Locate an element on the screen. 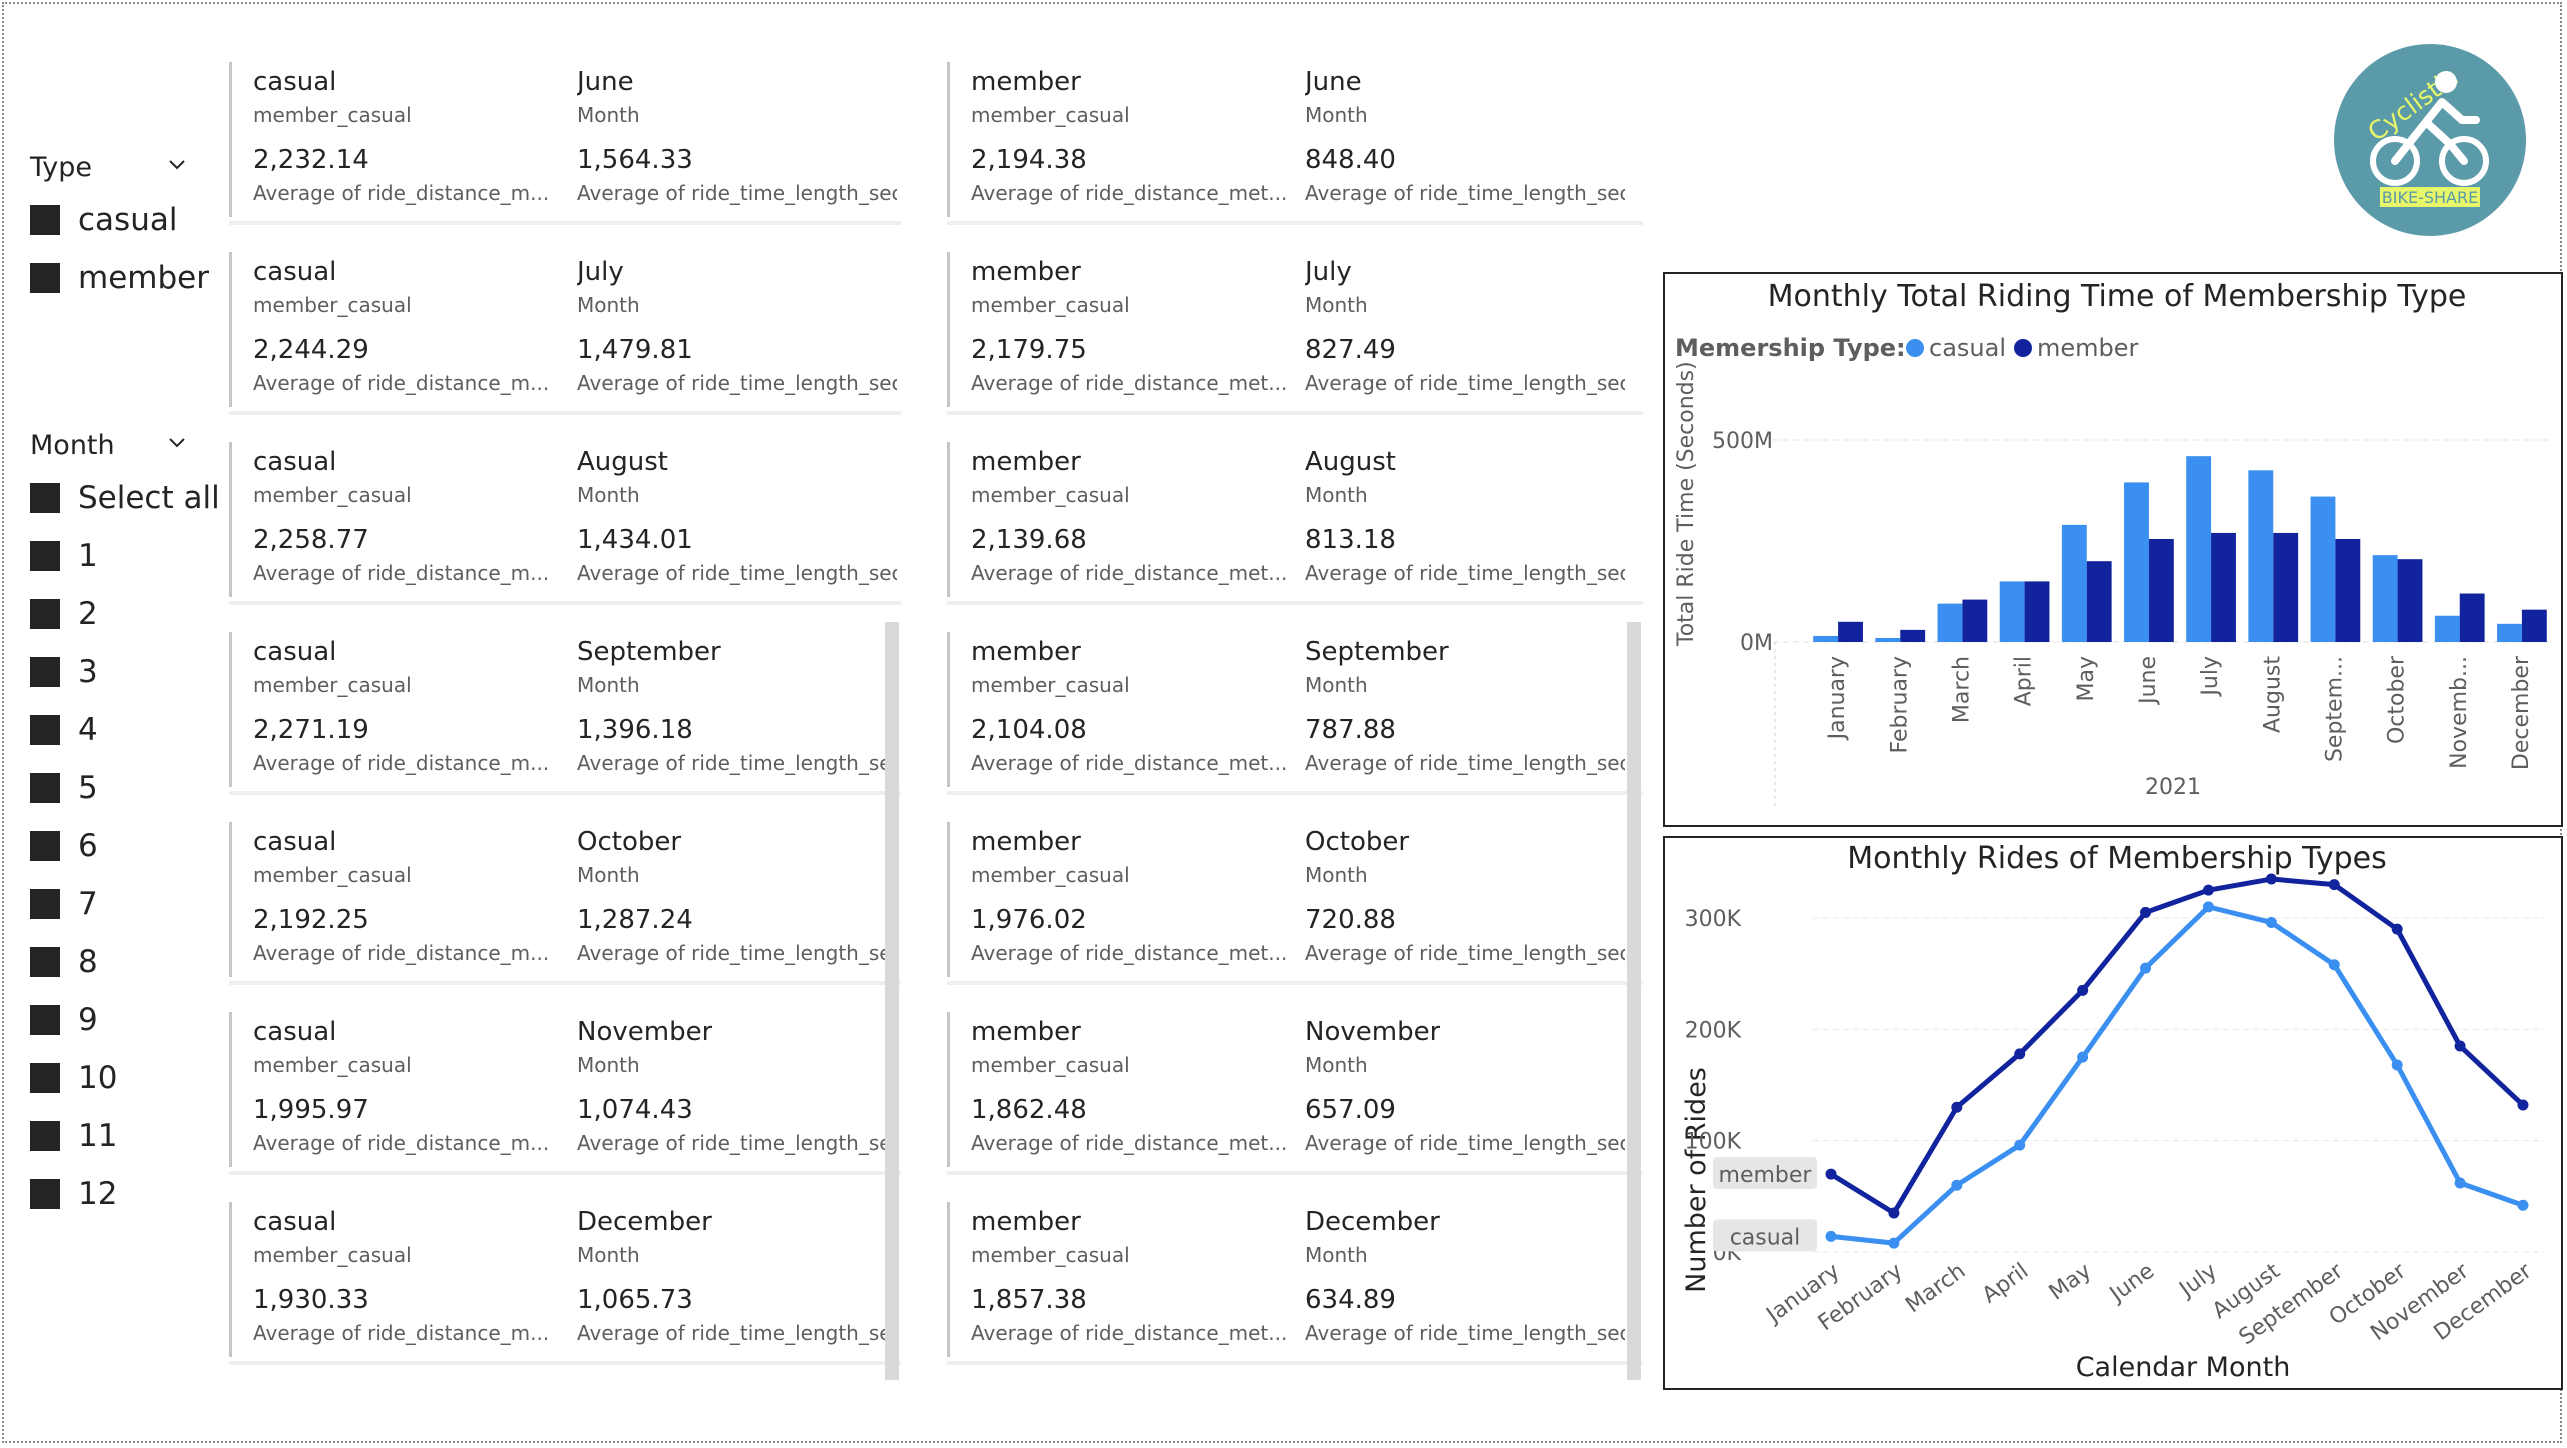 The height and width of the screenshot is (1448, 2567). month-option: 7 is located at coordinates (64, 904).